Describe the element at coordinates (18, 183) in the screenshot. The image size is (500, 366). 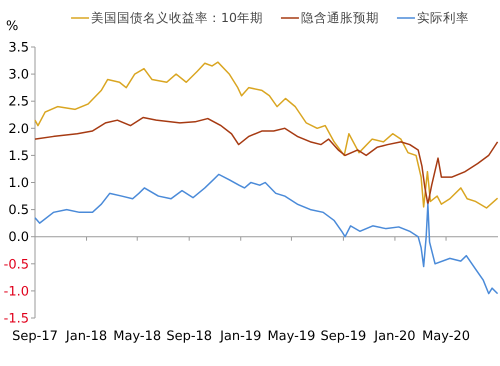
I see `y-tick-label: 1.0` at that location.